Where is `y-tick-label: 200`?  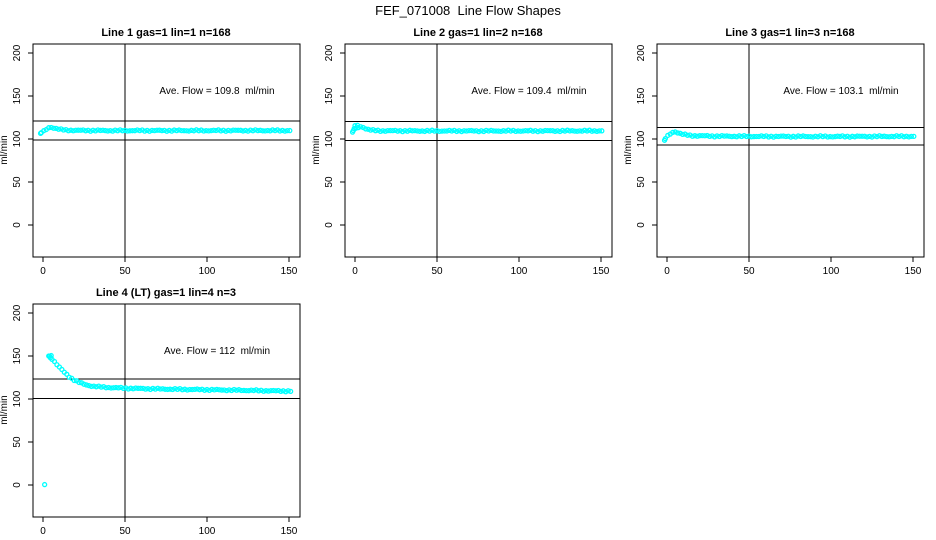
y-tick-label: 200 is located at coordinates (329, 52).